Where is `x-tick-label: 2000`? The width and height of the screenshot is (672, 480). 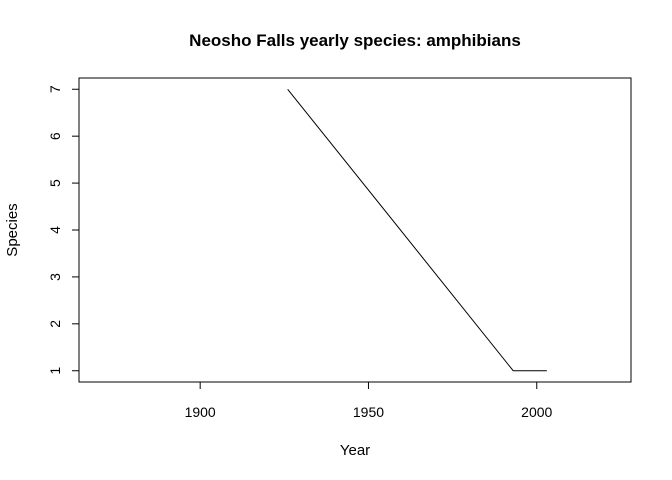 x-tick-label: 2000 is located at coordinates (536, 412).